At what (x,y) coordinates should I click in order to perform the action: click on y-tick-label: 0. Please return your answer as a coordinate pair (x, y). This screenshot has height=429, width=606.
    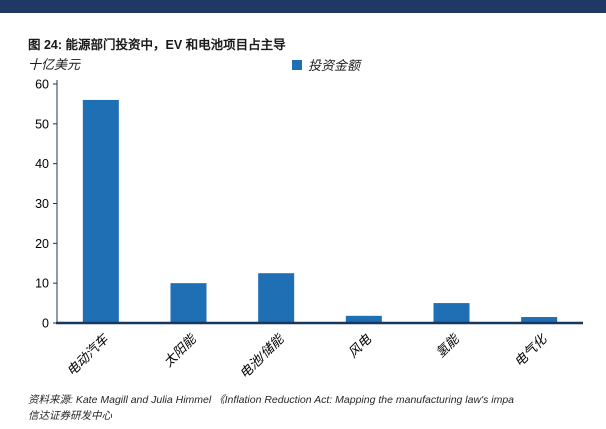
    Looking at the image, I should click on (45, 324).